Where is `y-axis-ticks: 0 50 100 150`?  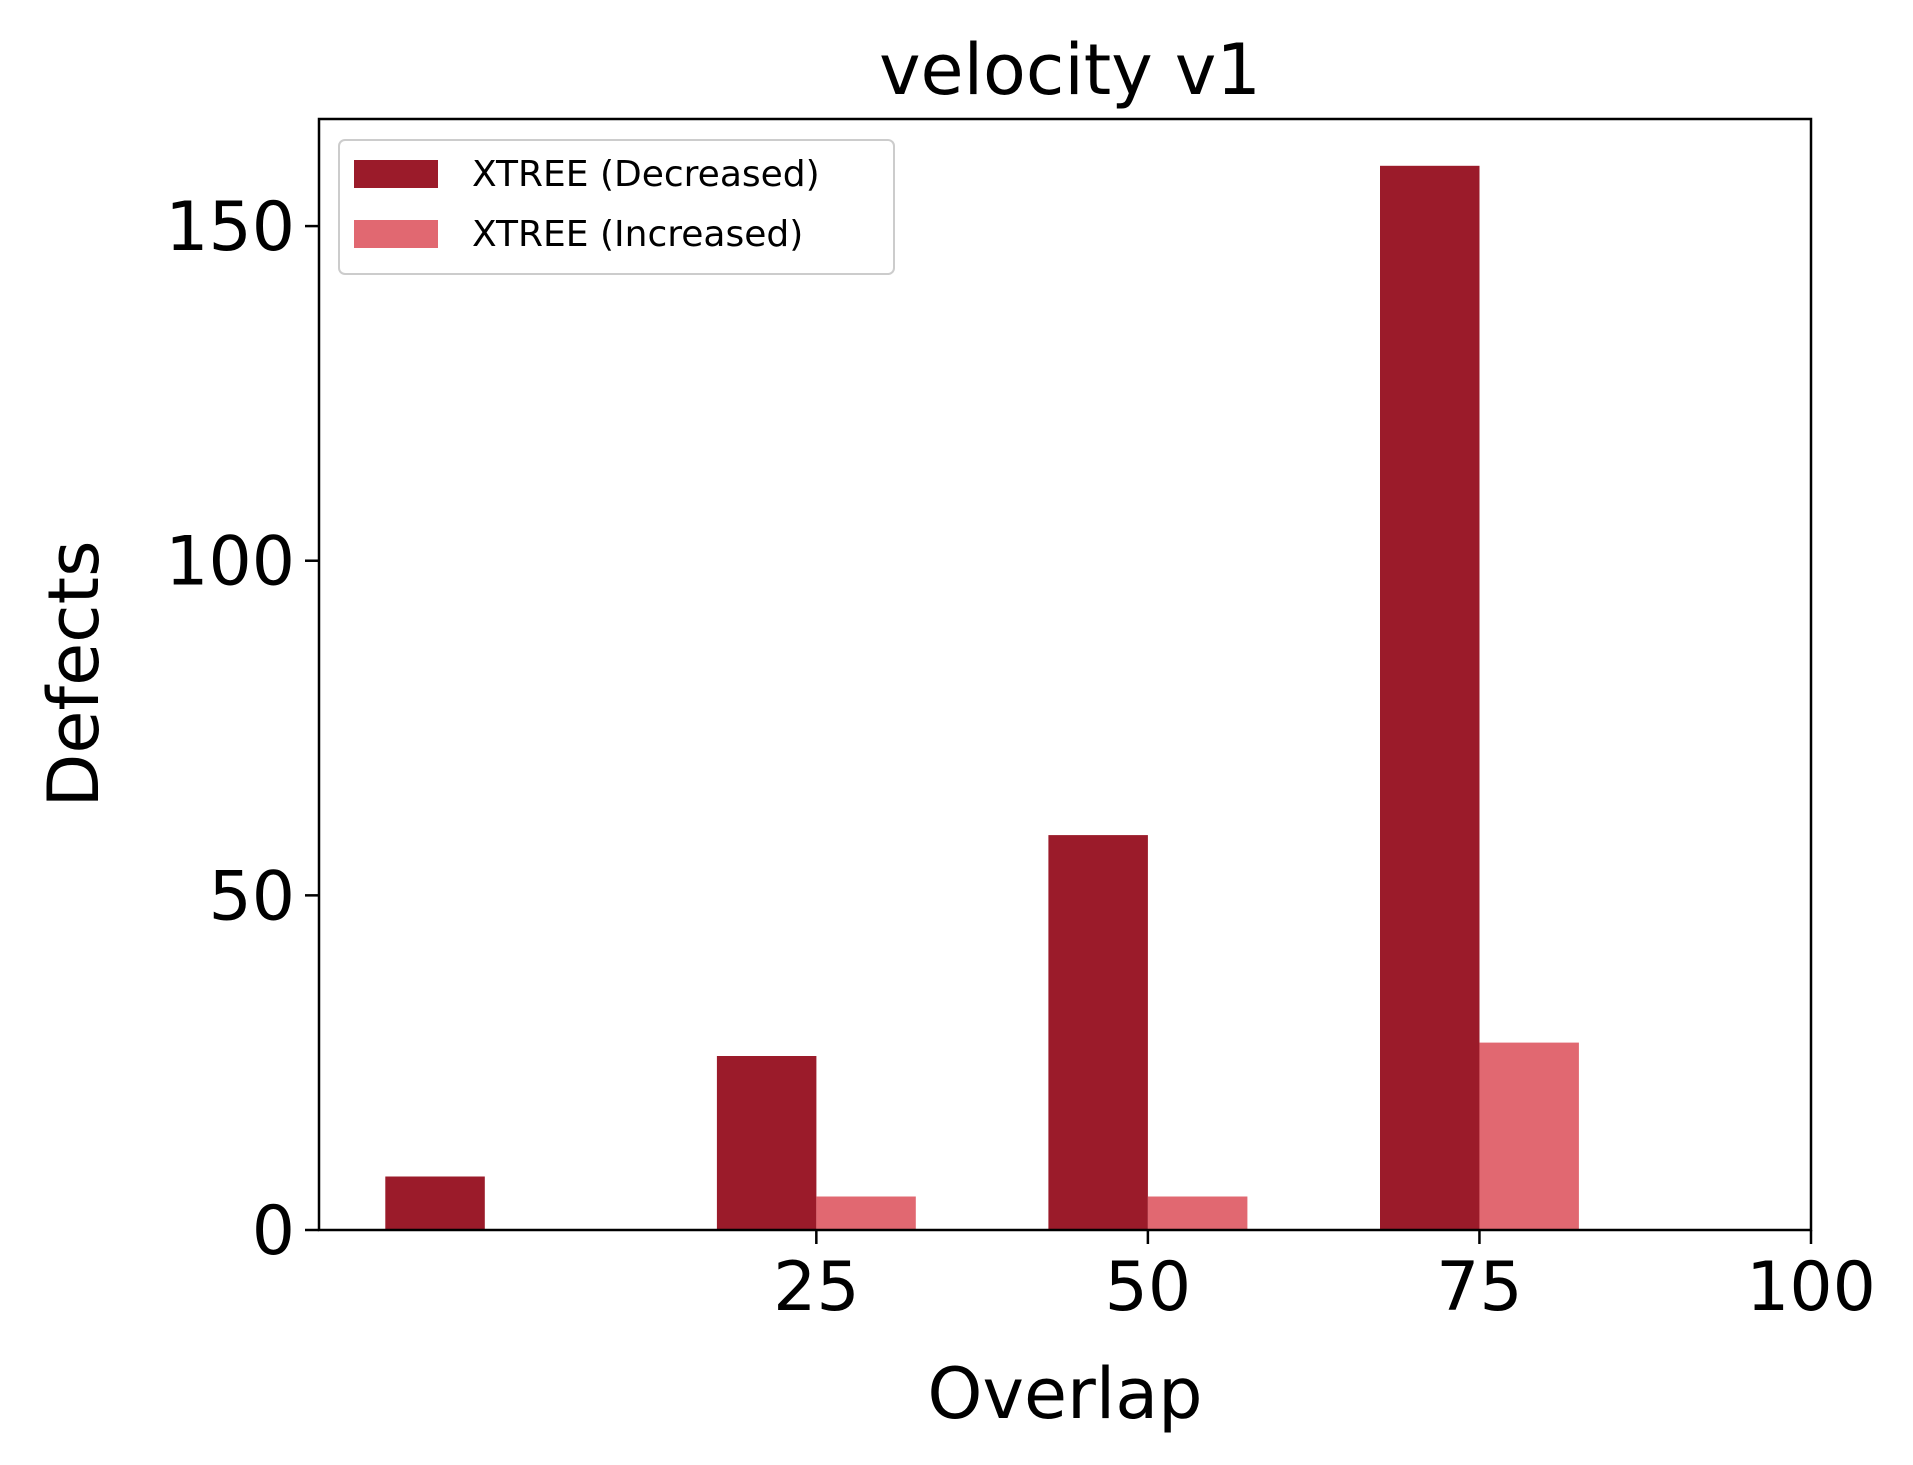 y-axis-ticks: 0 50 100 150 is located at coordinates (242, 729).